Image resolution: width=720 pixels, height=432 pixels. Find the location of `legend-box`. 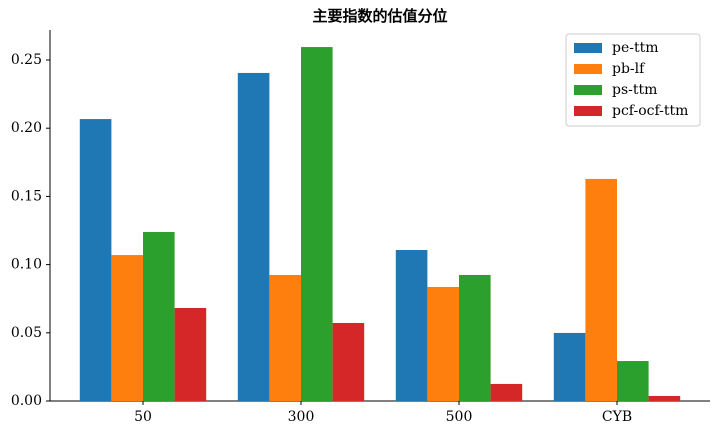

legend-box is located at coordinates (633, 80).